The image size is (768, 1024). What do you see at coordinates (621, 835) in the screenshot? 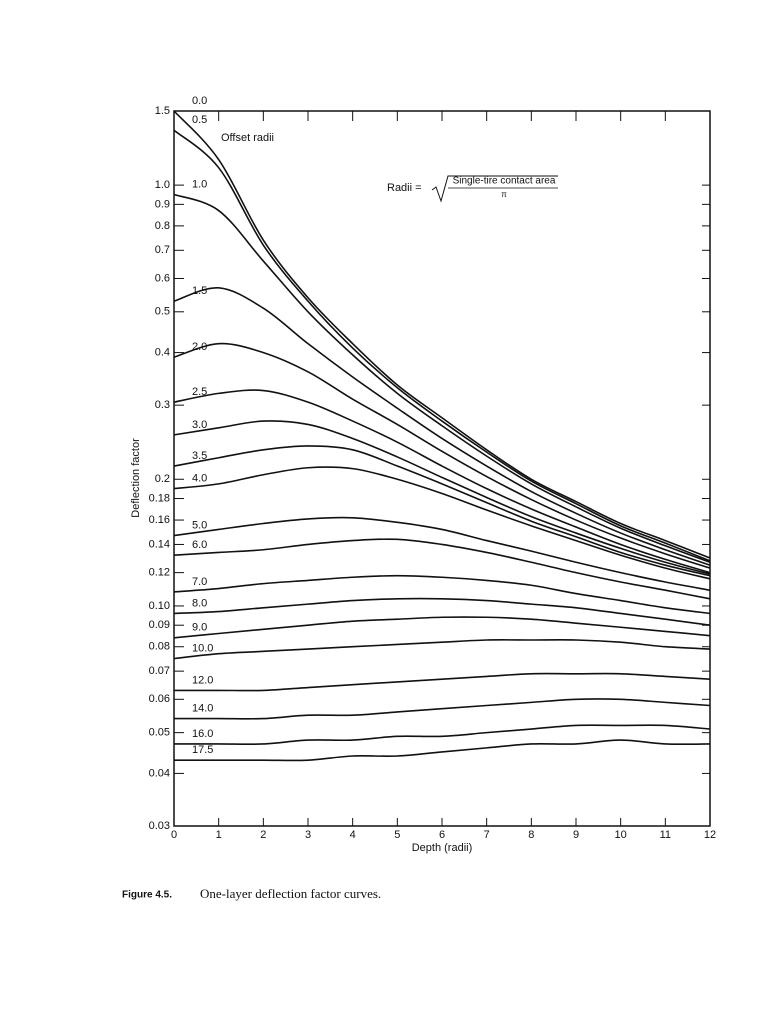
I see `x-tick-label: 10` at bounding box center [621, 835].